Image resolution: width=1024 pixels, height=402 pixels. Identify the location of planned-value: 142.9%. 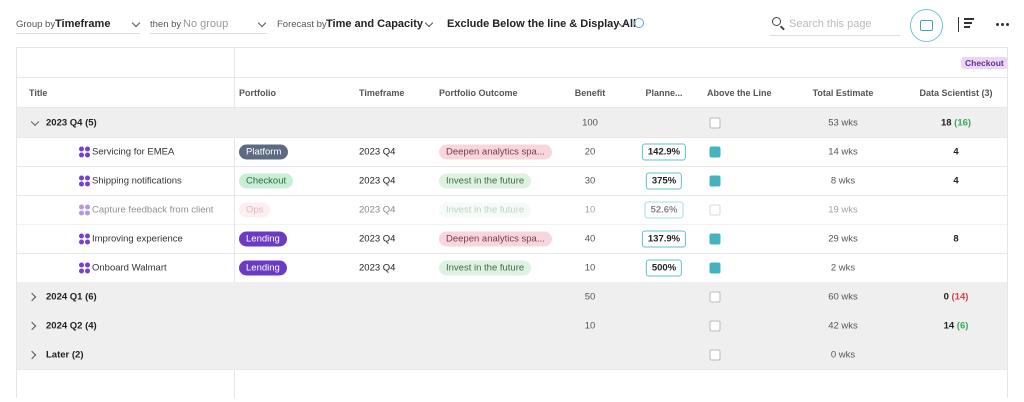
(664, 151).